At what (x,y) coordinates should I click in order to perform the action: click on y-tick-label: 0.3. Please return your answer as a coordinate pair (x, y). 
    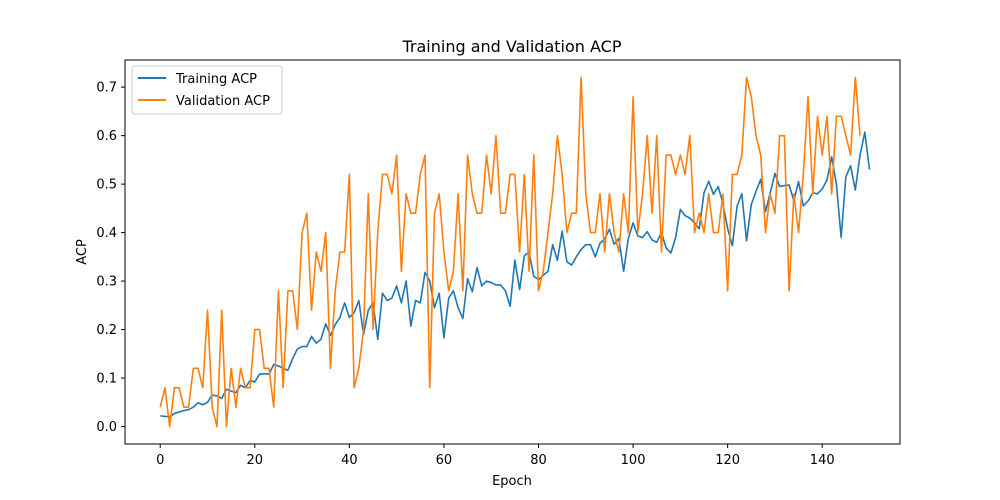
    Looking at the image, I should click on (106, 282).